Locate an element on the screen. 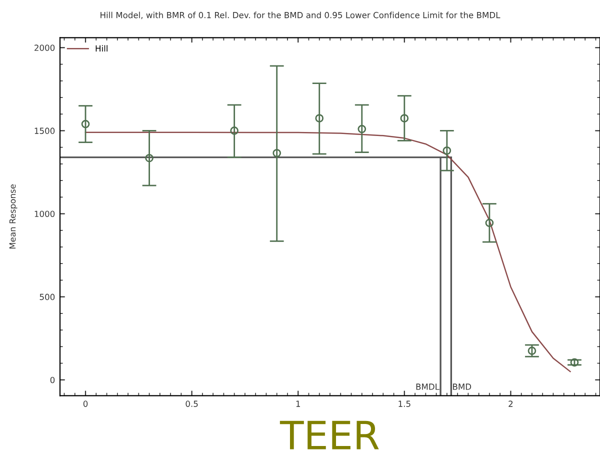  y-tick-label: 0 is located at coordinates (52, 380).